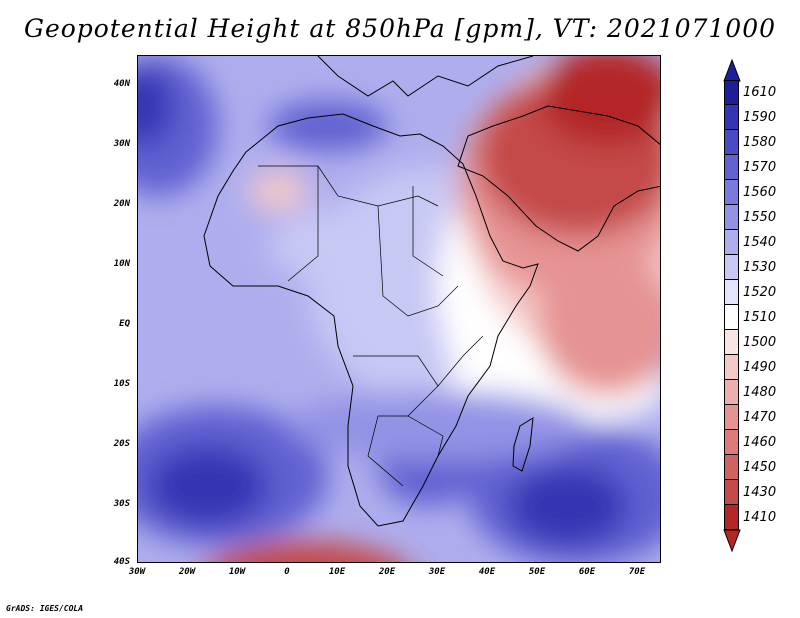 Image resolution: width=800 pixels, height=618 pixels. Describe the element at coordinates (760, 192) in the screenshot. I see `colorbar-label: 1560` at that location.